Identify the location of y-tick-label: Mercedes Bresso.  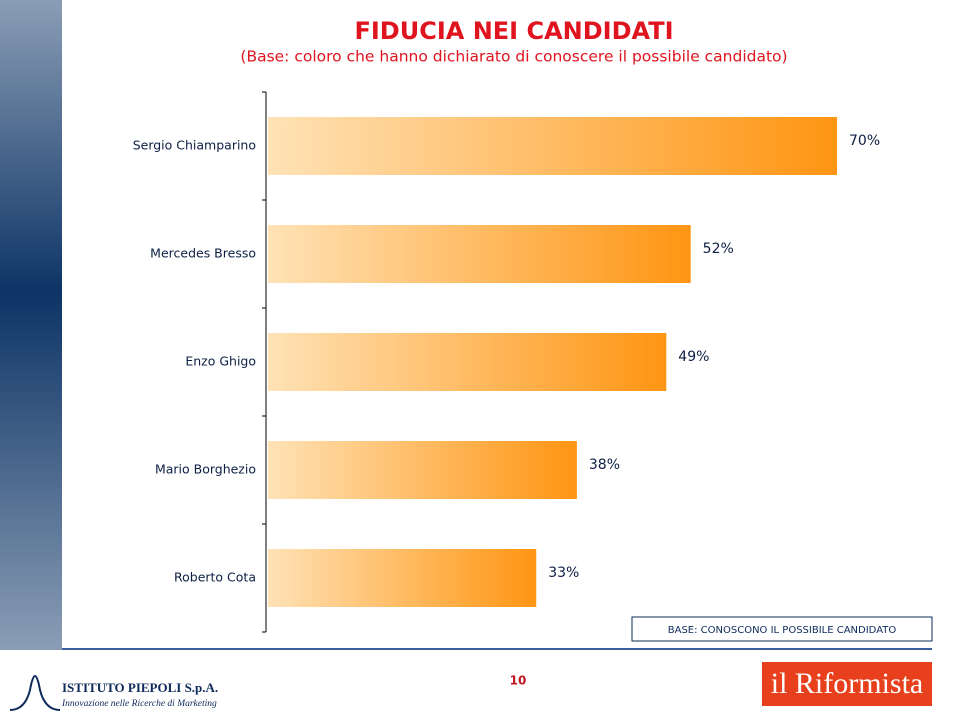
(203, 253).